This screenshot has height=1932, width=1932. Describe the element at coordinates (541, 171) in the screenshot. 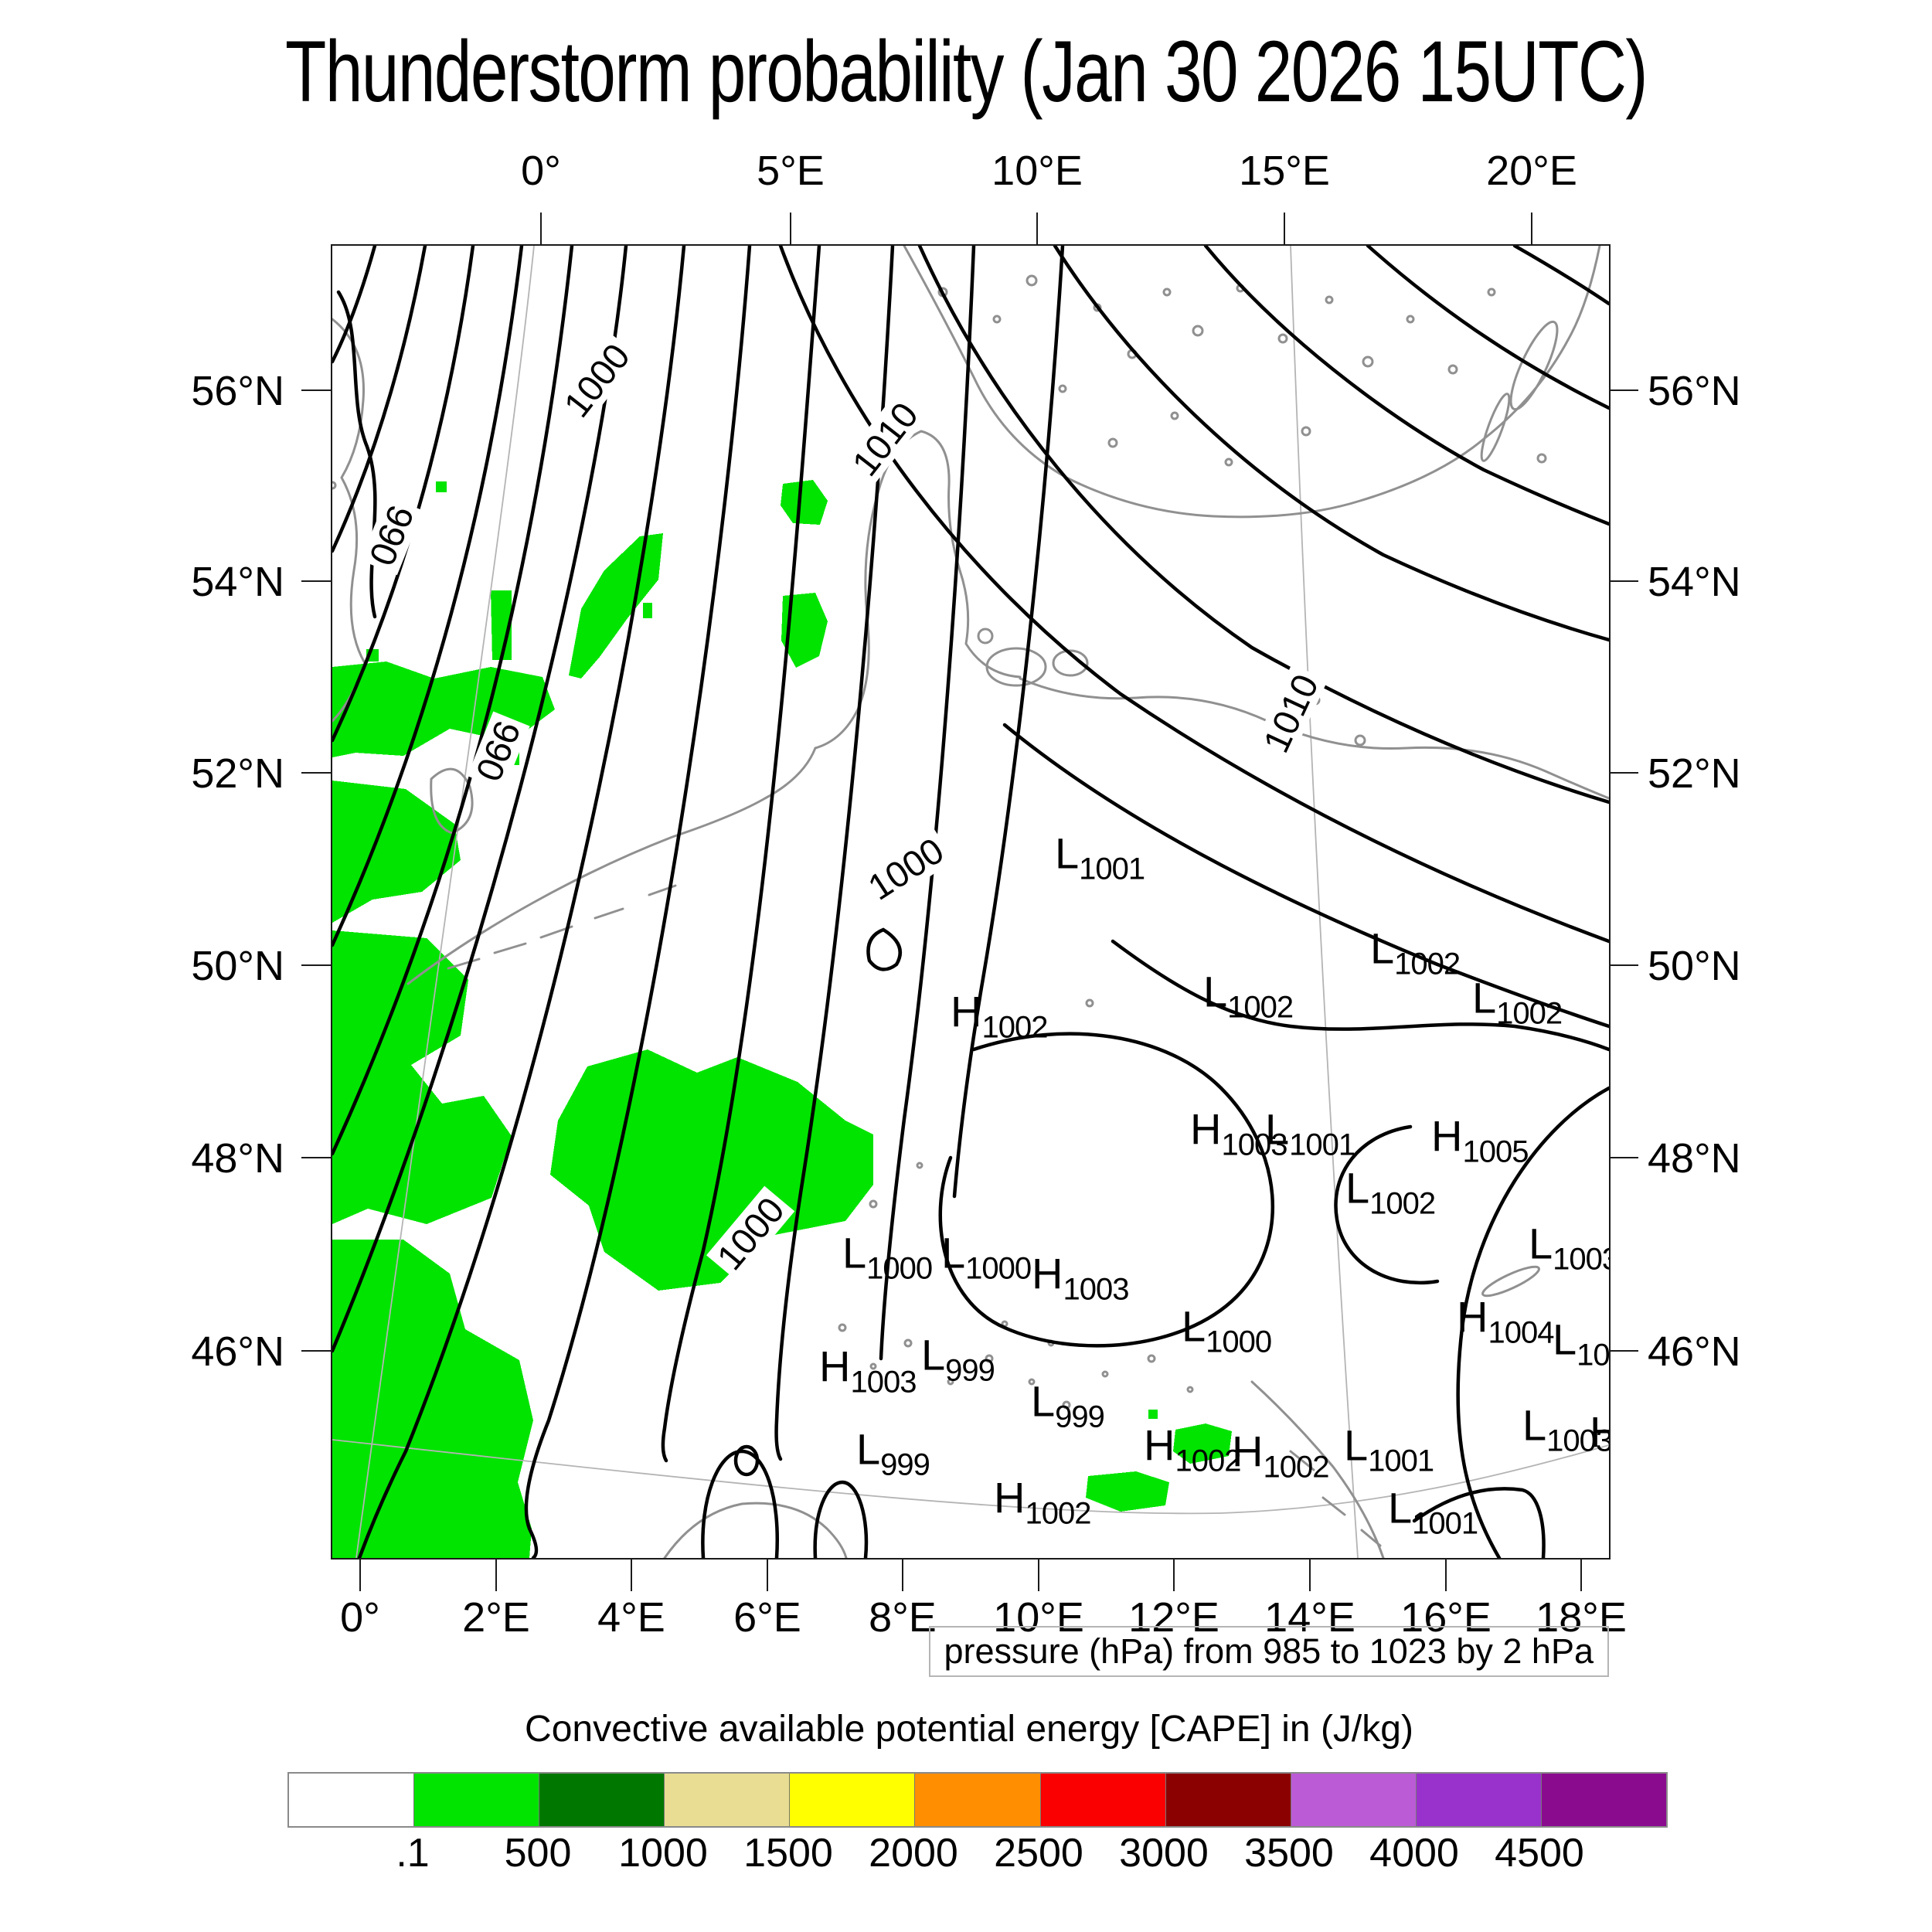

I see `top-axis-label: 0°` at that location.